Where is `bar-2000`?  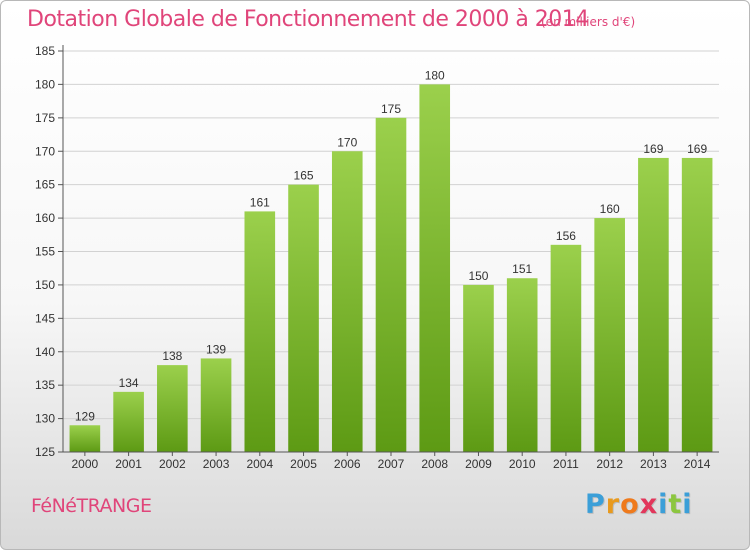 bar-2000 is located at coordinates (85, 438).